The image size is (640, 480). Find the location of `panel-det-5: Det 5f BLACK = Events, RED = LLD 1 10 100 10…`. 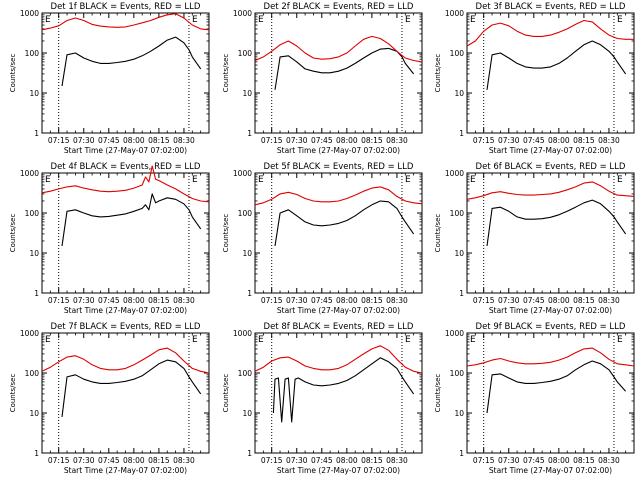

panel-det-5: Det 5f BLACK = Events, RED = LLD 1 10 100 10… is located at coordinates (322, 238).